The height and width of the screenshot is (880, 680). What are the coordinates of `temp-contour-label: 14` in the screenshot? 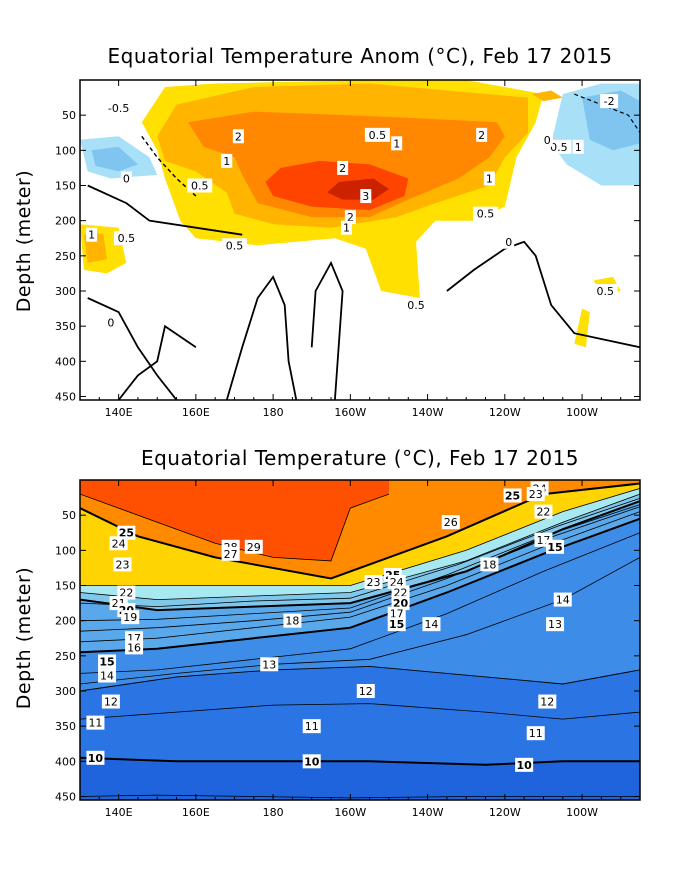 It's located at (431, 624).